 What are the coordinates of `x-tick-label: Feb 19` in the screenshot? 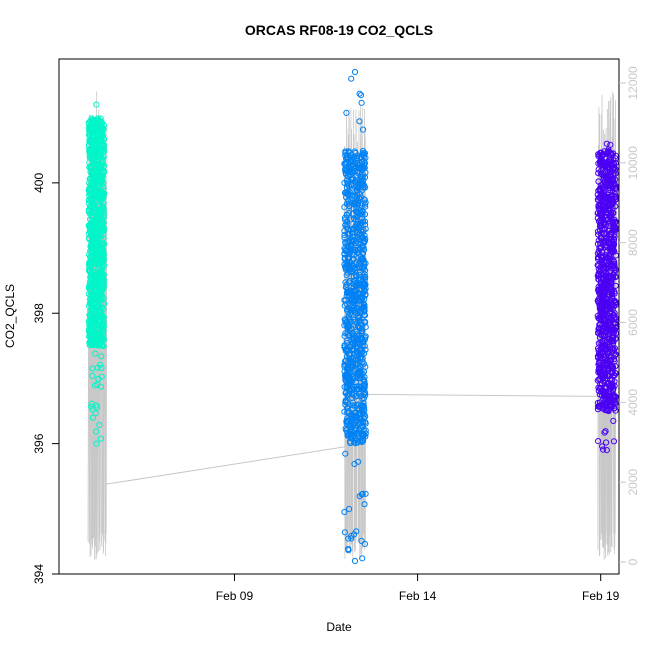 It's located at (601, 596).